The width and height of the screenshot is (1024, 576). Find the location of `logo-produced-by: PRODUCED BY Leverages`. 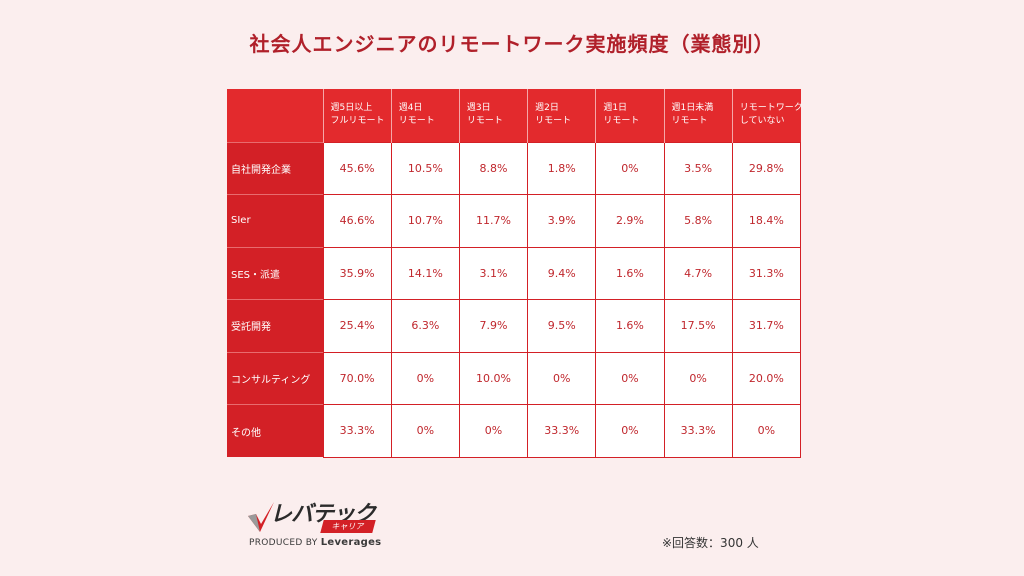

logo-produced-by: PRODUCED BY Leverages is located at coordinates (315, 542).